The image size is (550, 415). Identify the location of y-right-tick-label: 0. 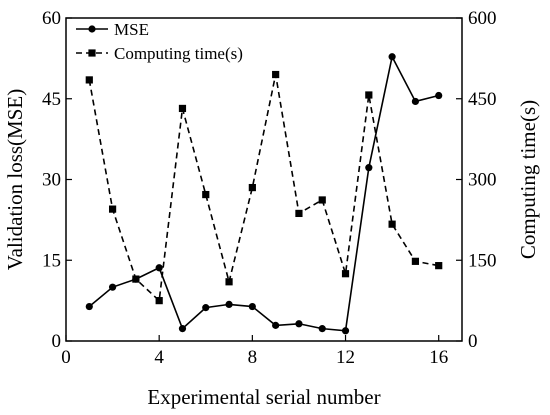
(473, 341).